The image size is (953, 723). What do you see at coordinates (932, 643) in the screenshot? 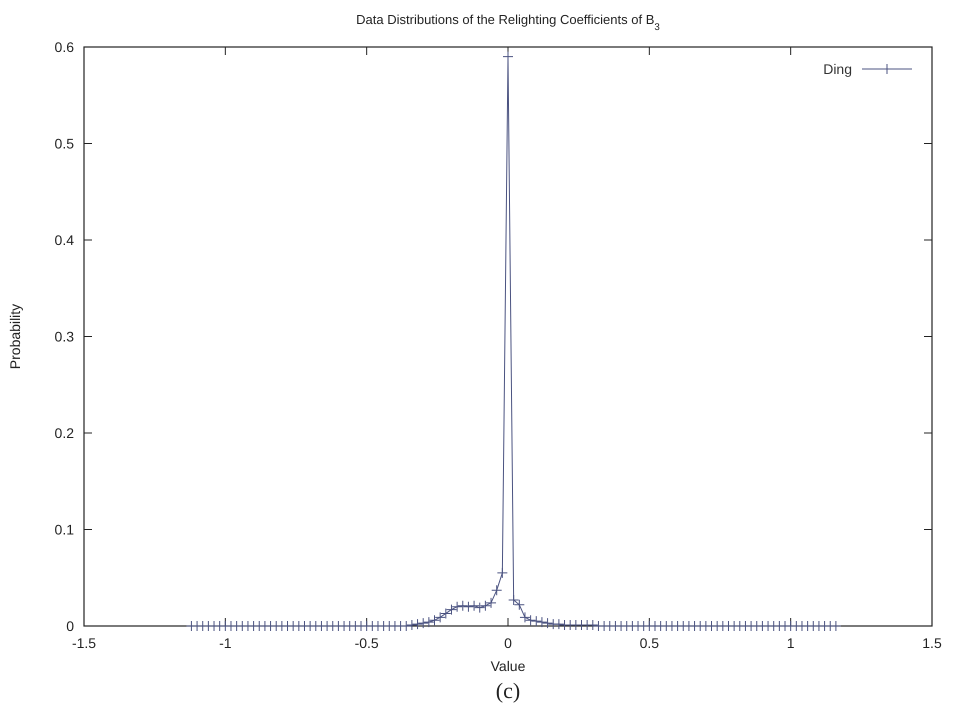
I see `x-tick-label: 1.5` at bounding box center [932, 643].